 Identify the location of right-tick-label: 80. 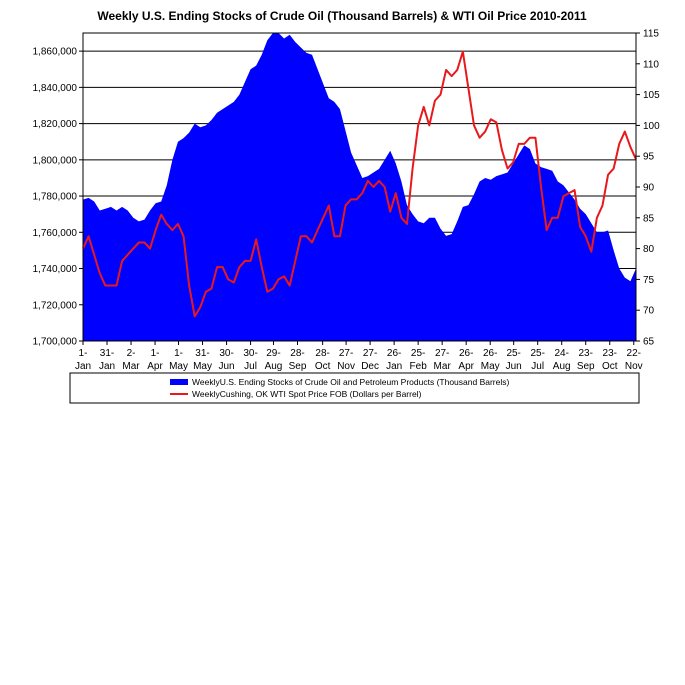
(649, 249).